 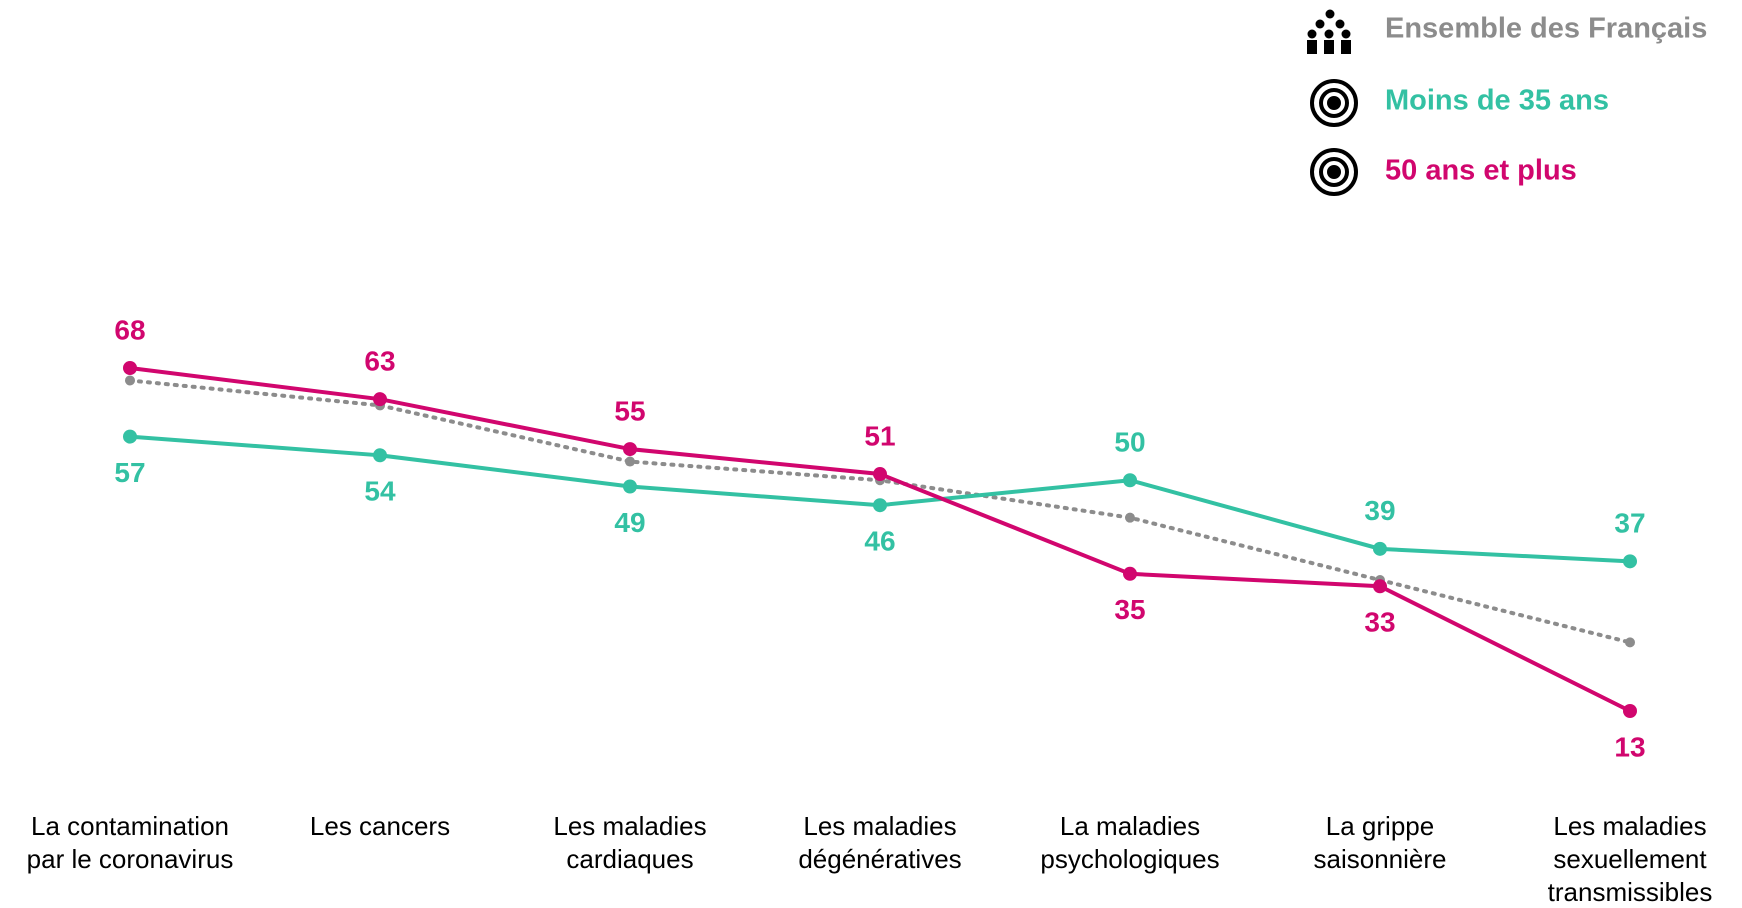 What do you see at coordinates (1546, 29) in the screenshot?
I see `legend-label: Ensemble des Français` at bounding box center [1546, 29].